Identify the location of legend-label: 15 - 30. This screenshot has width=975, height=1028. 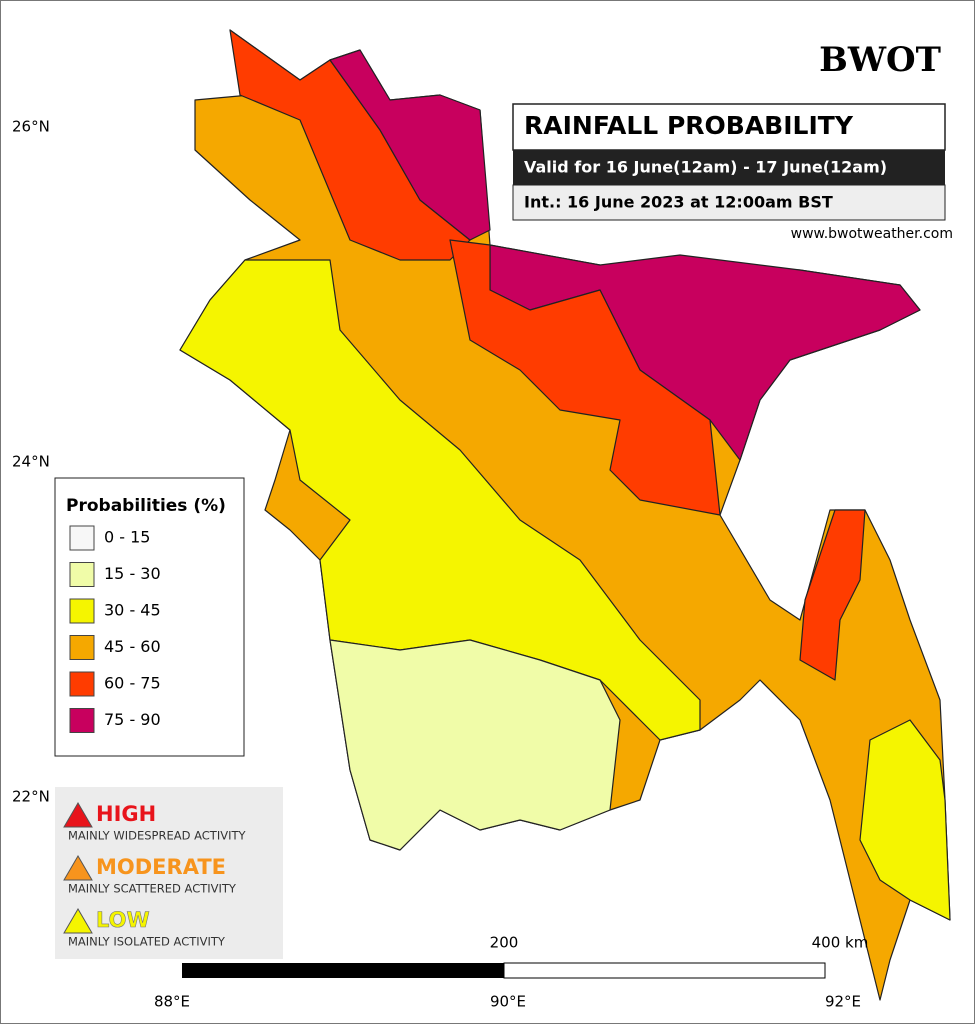
(132, 573).